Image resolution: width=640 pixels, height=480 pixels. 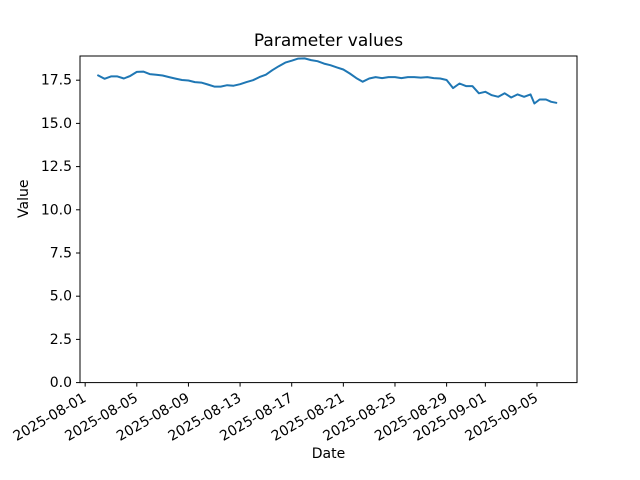 What do you see at coordinates (327, 81) in the screenshot?
I see `data-line` at bounding box center [327, 81].